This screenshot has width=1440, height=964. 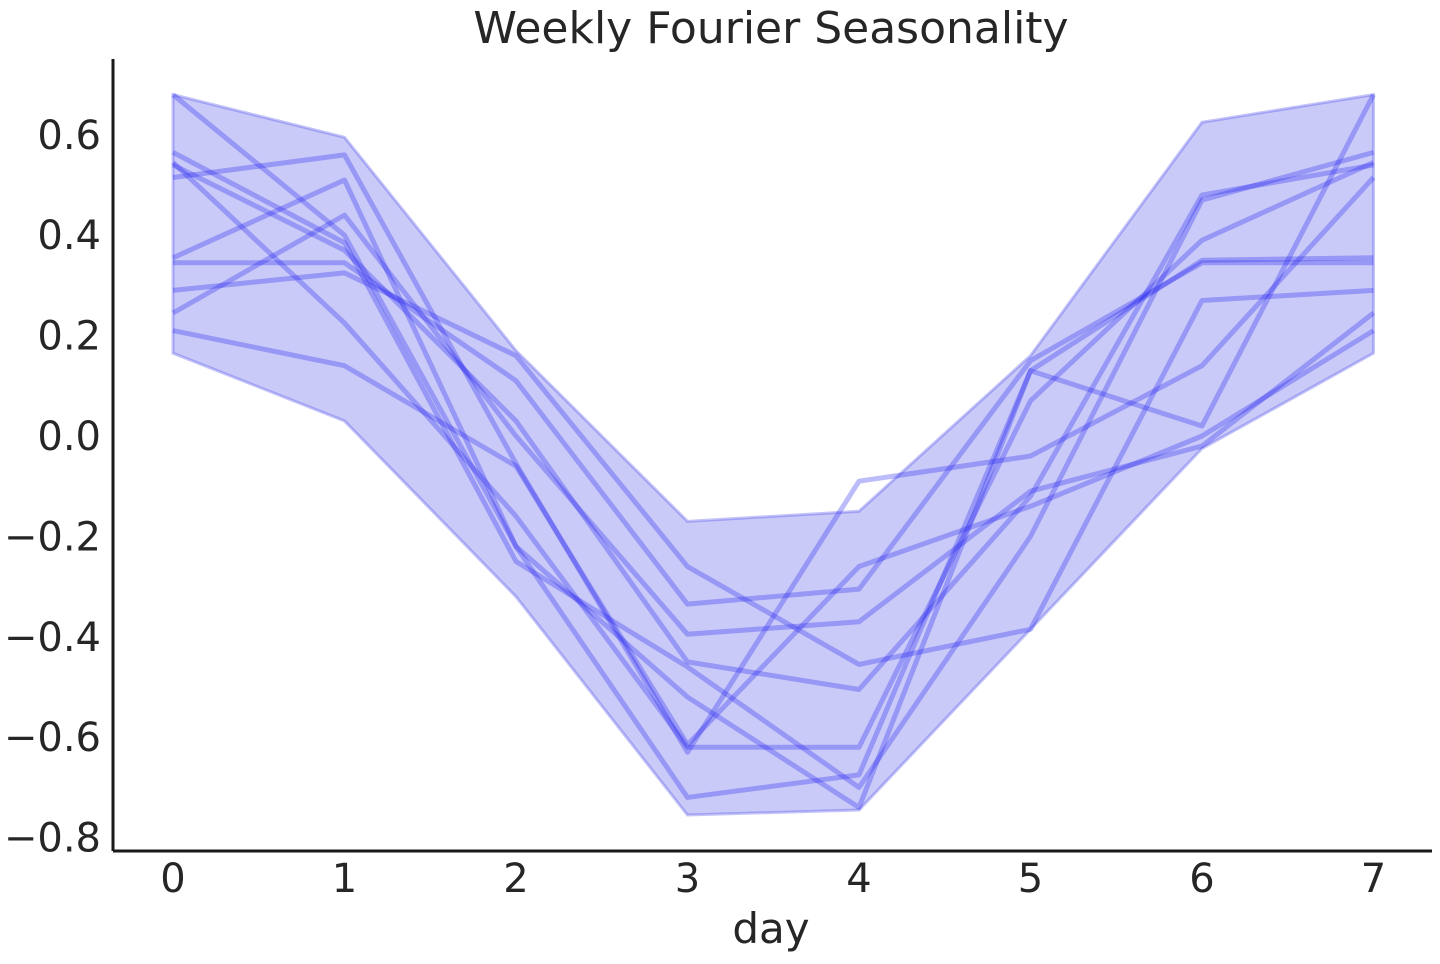 I want to click on x-tick-label: 5, so click(x=1030, y=879).